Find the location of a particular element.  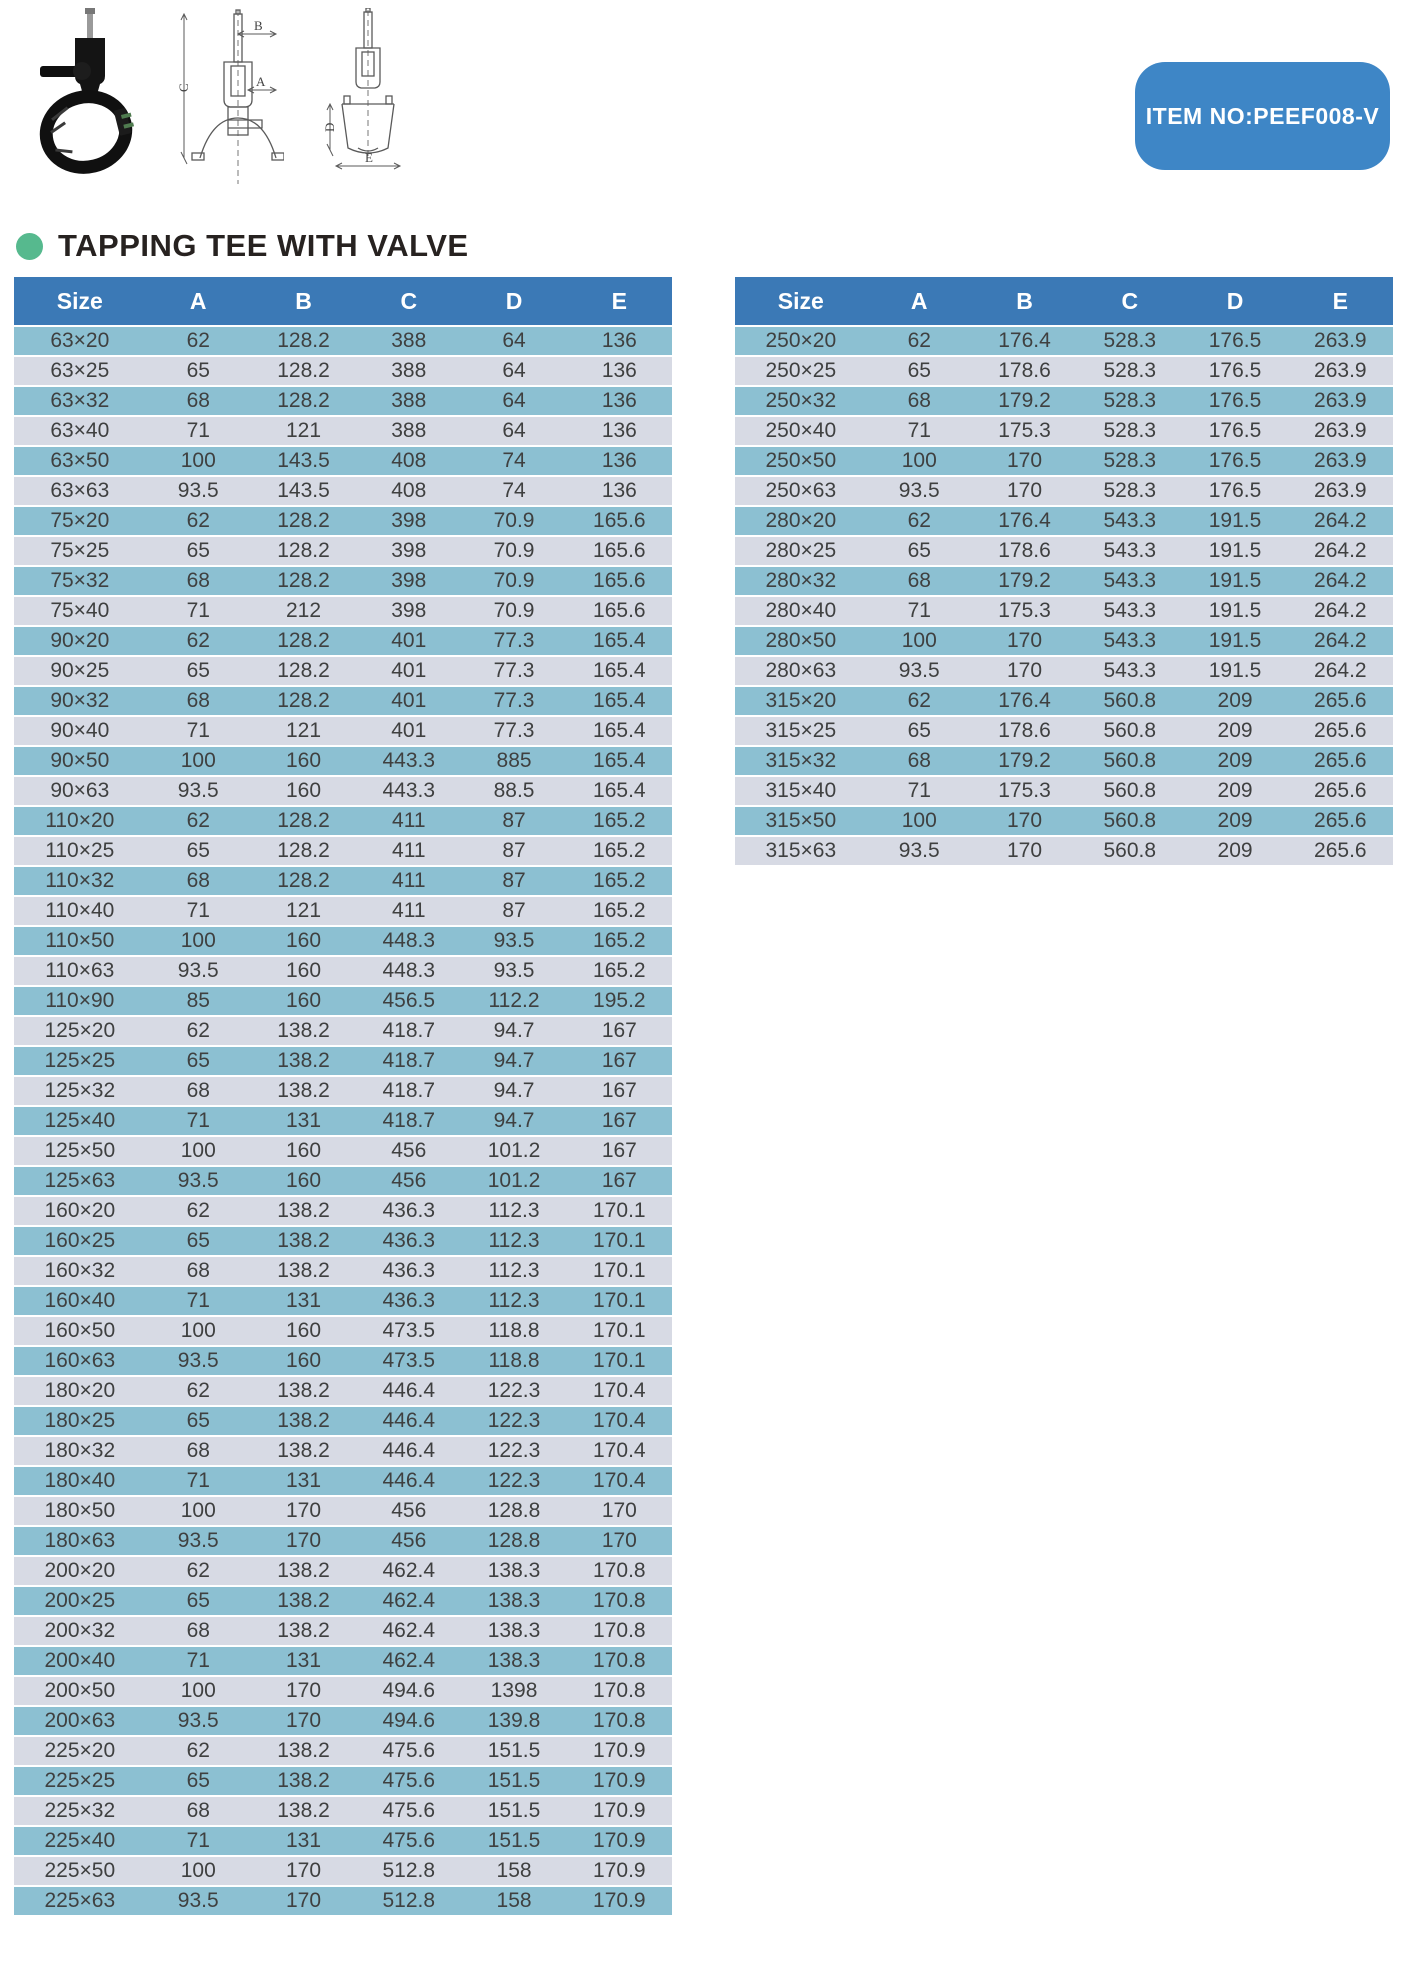

table-cell: 112.2 is located at coordinates (514, 1001).